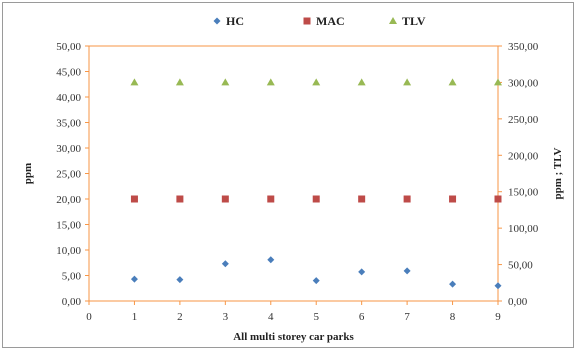 This screenshot has width=578, height=352. What do you see at coordinates (68, 98) in the screenshot?
I see `y-tick-label: 40,00` at bounding box center [68, 98].